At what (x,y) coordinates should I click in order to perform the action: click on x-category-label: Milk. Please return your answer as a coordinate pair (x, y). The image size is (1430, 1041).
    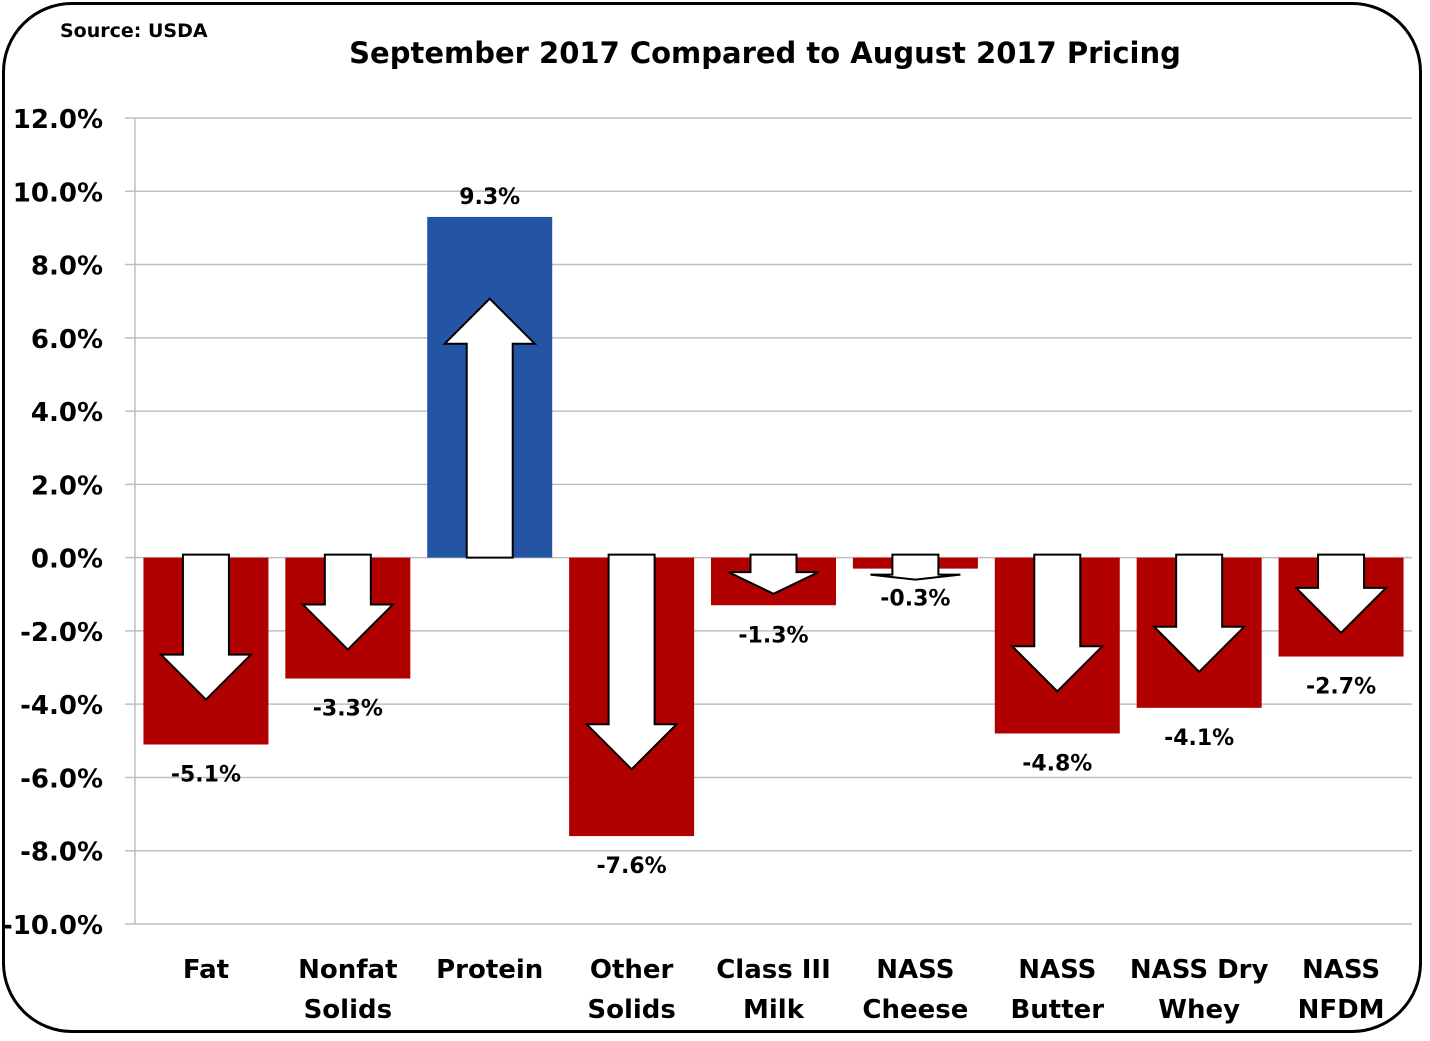
    Looking at the image, I should click on (774, 1010).